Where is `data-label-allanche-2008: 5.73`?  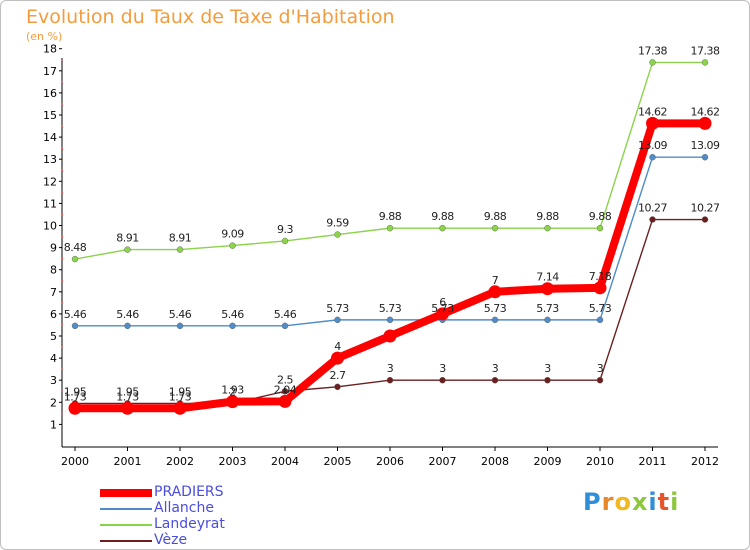
data-label-allanche-2008: 5.73 is located at coordinates (495, 308).